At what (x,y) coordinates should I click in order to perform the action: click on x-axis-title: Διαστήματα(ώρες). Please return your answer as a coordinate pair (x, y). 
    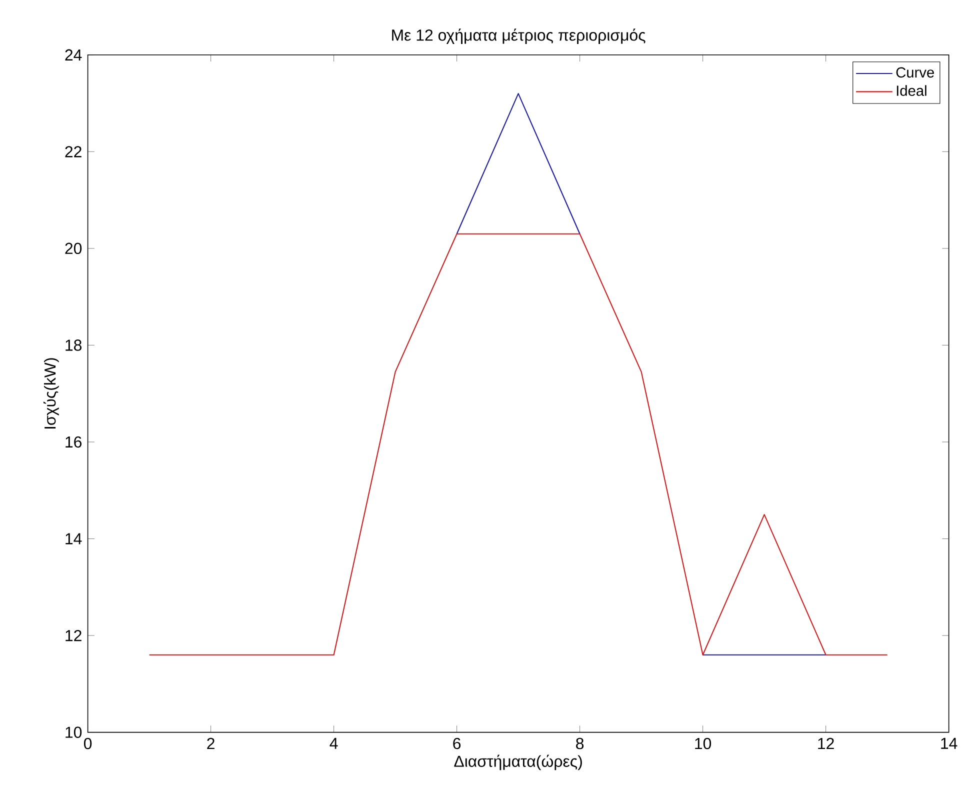
    Looking at the image, I should click on (518, 762).